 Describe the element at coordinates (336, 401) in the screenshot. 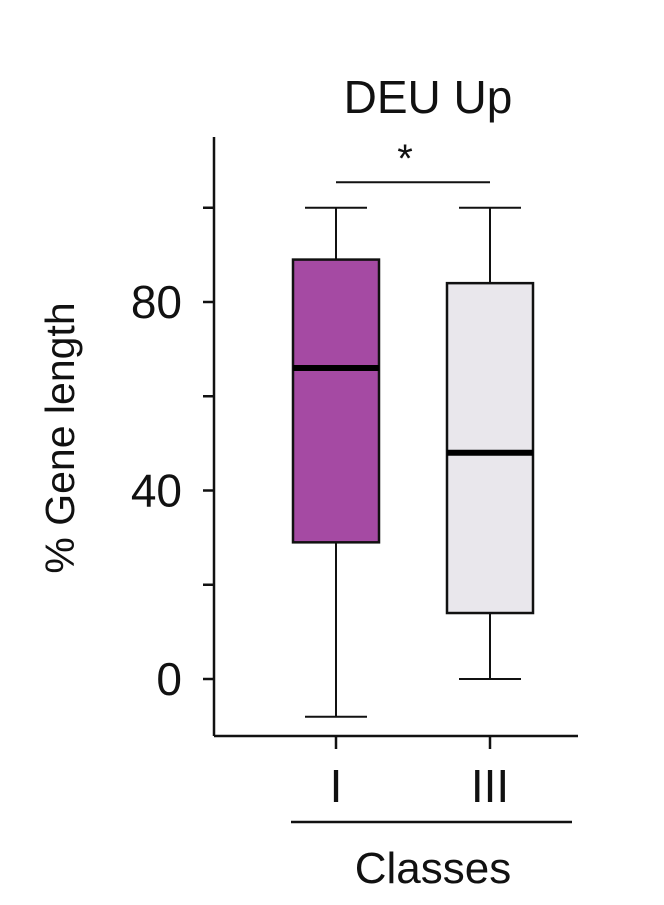

I see `box-class-i` at that location.